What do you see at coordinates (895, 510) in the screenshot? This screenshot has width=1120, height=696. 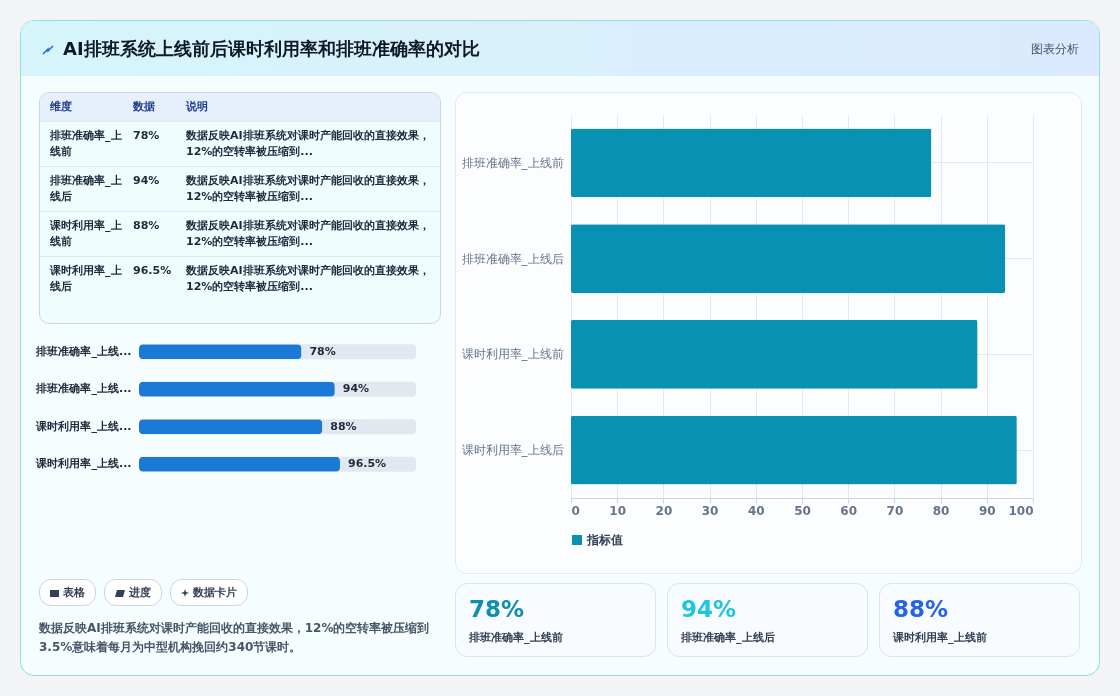 I see `x-tick-label: 70` at bounding box center [895, 510].